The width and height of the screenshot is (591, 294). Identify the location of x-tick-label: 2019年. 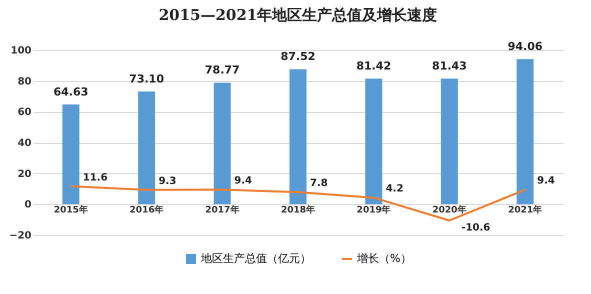
(373, 210).